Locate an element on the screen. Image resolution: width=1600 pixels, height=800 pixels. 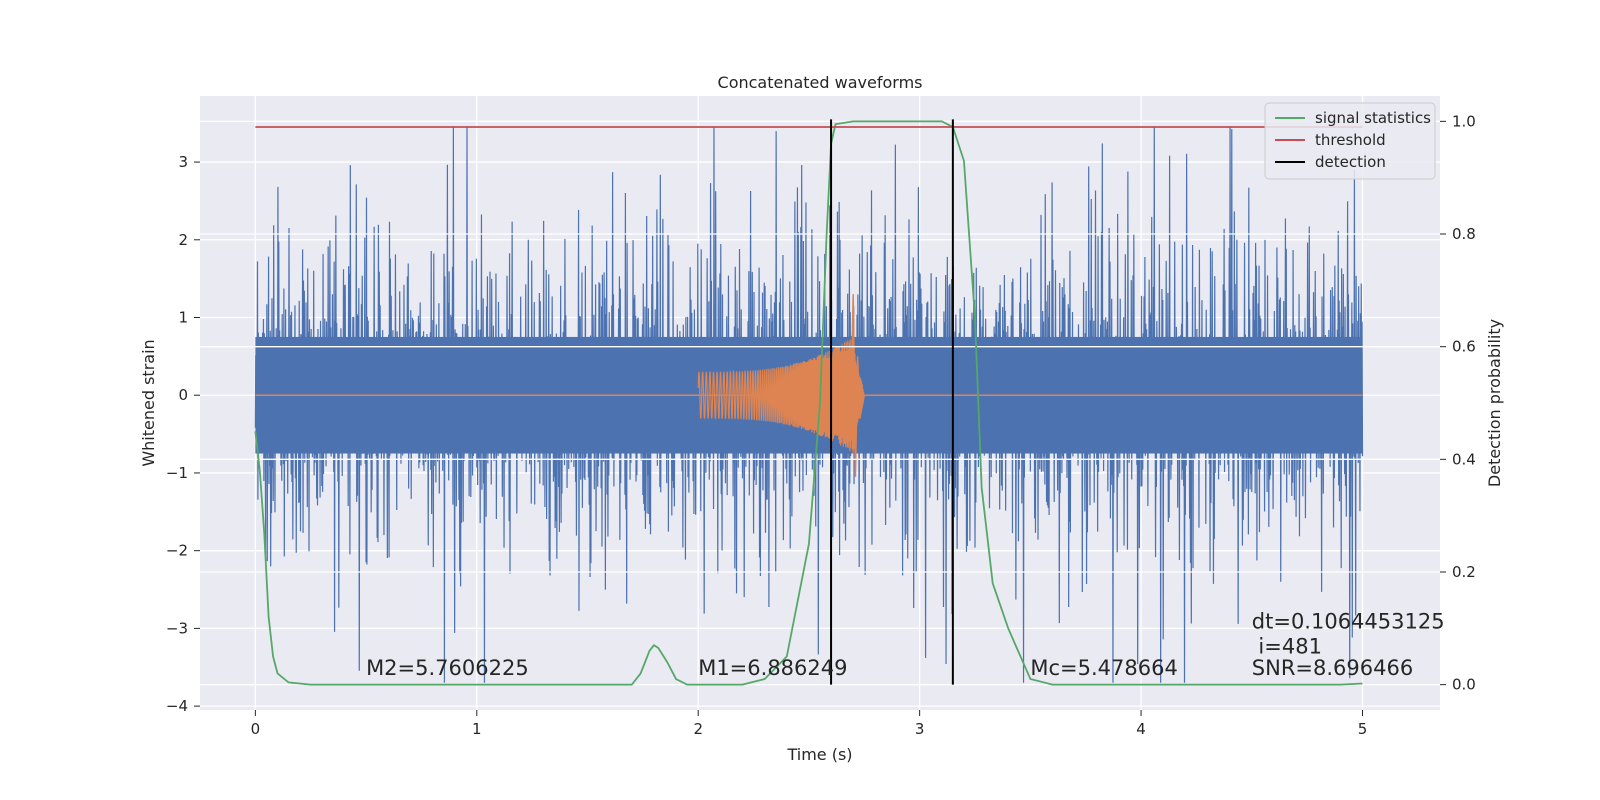
annotation-text: SNR=8.696466 is located at coordinates (1332, 668).